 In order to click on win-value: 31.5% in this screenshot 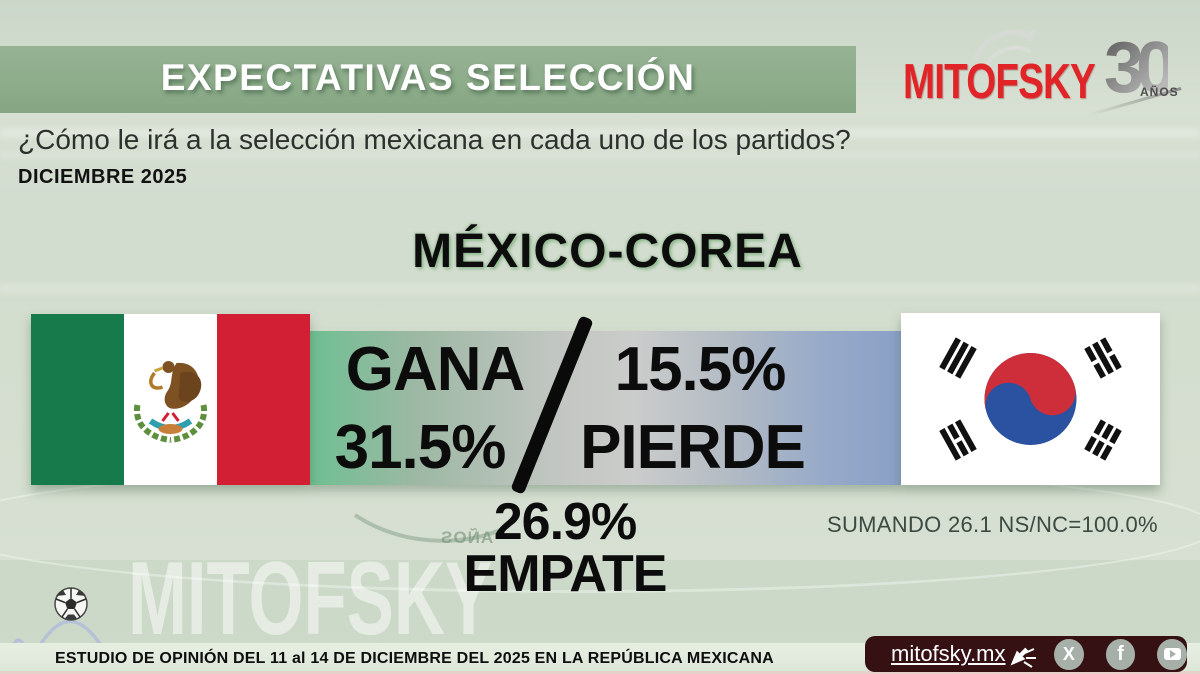, I will do `click(420, 447)`.